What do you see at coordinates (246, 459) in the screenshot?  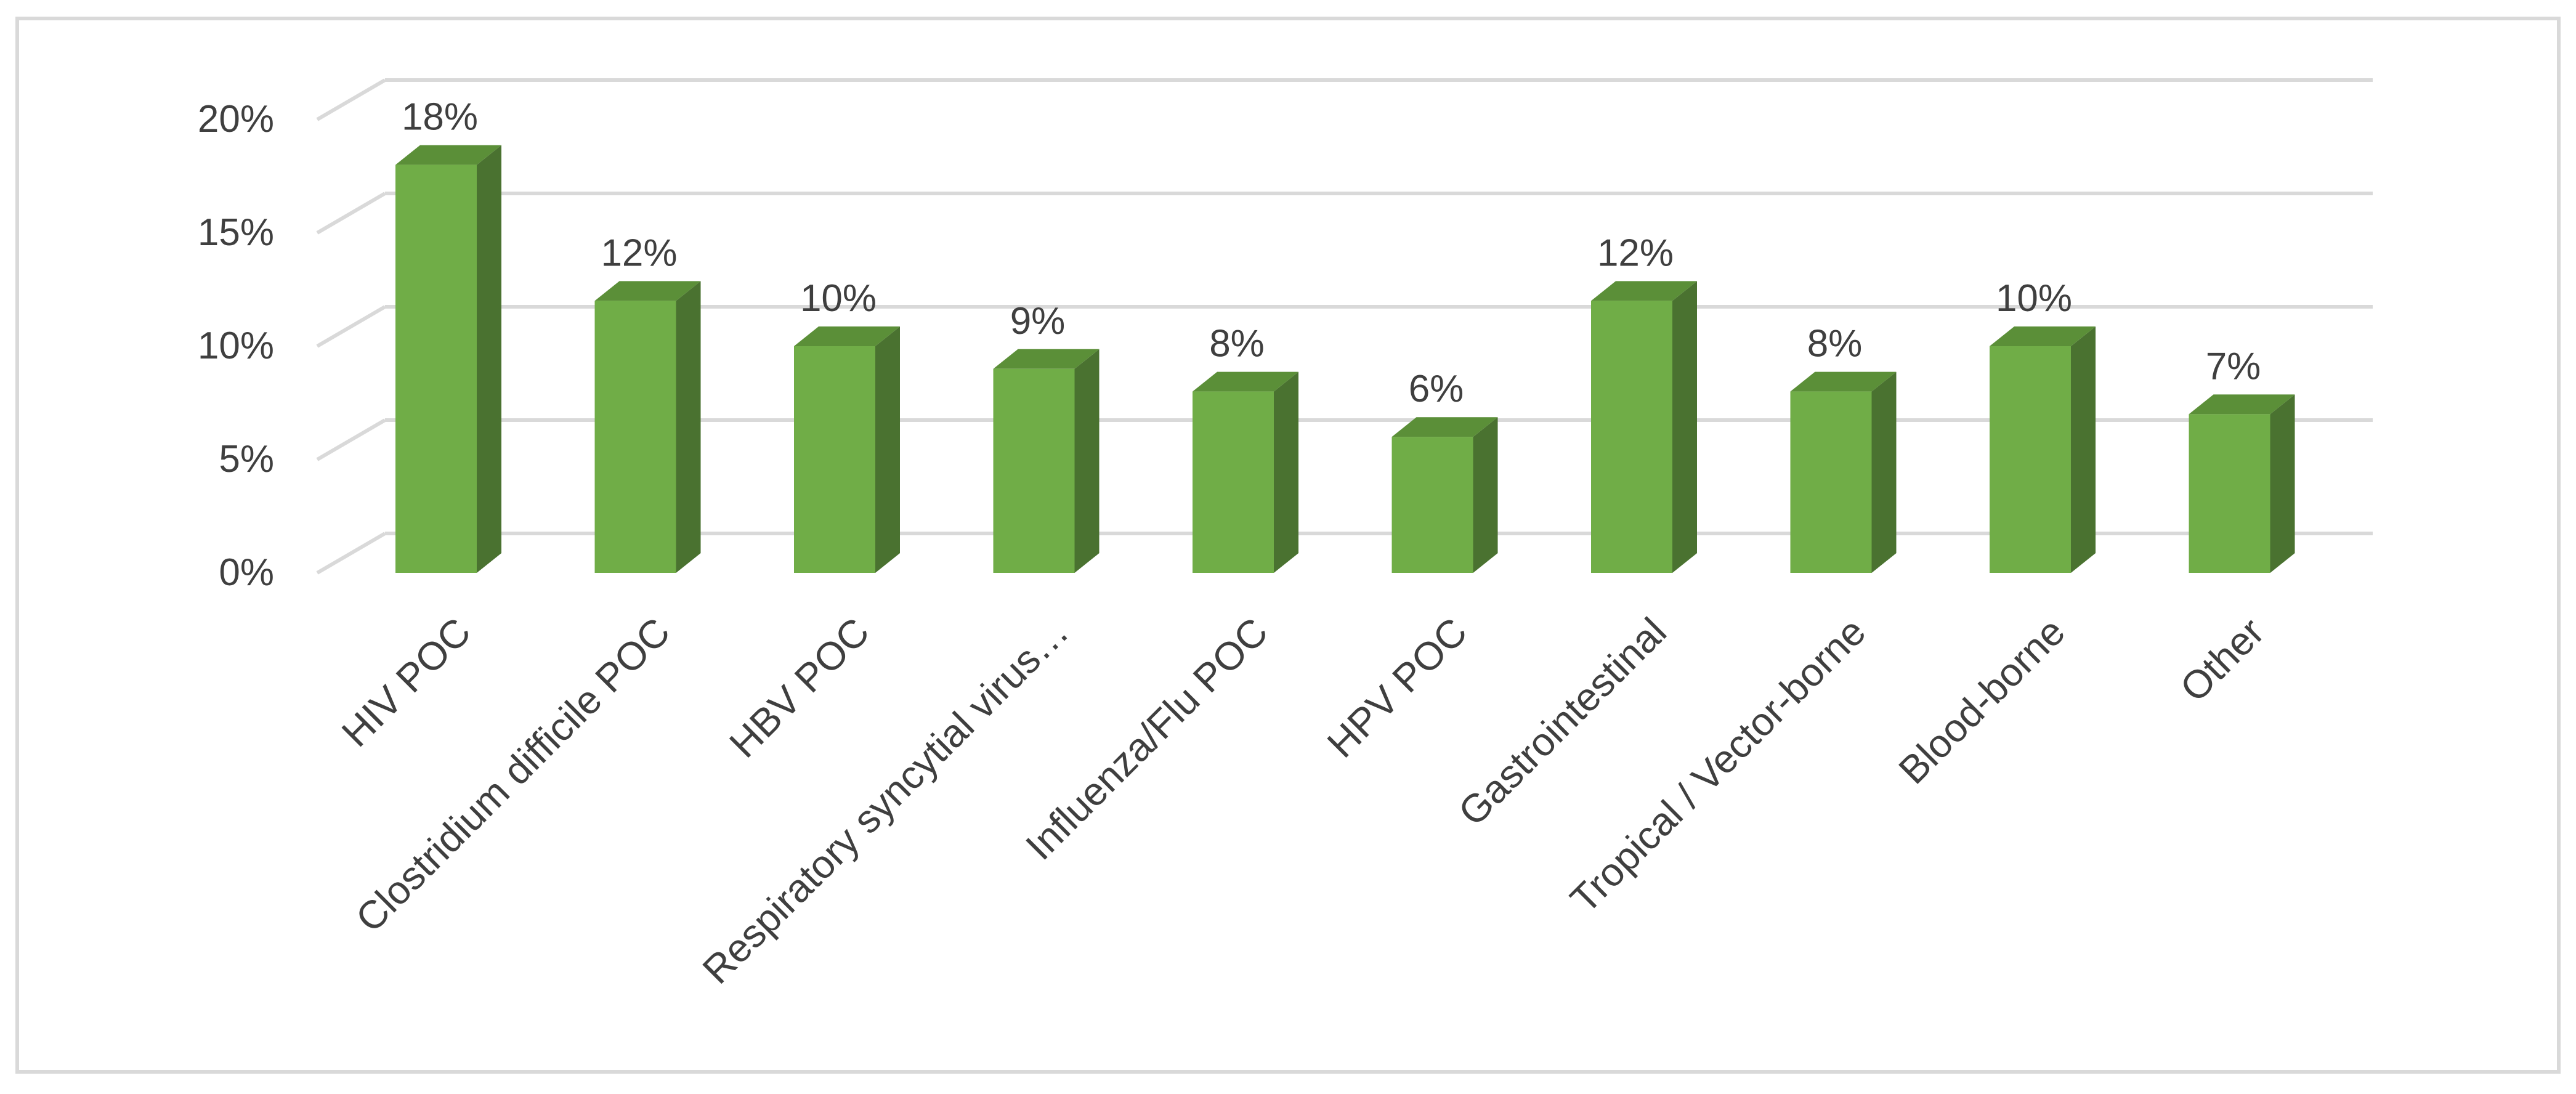 I see `y-tick-label: 5%` at bounding box center [246, 459].